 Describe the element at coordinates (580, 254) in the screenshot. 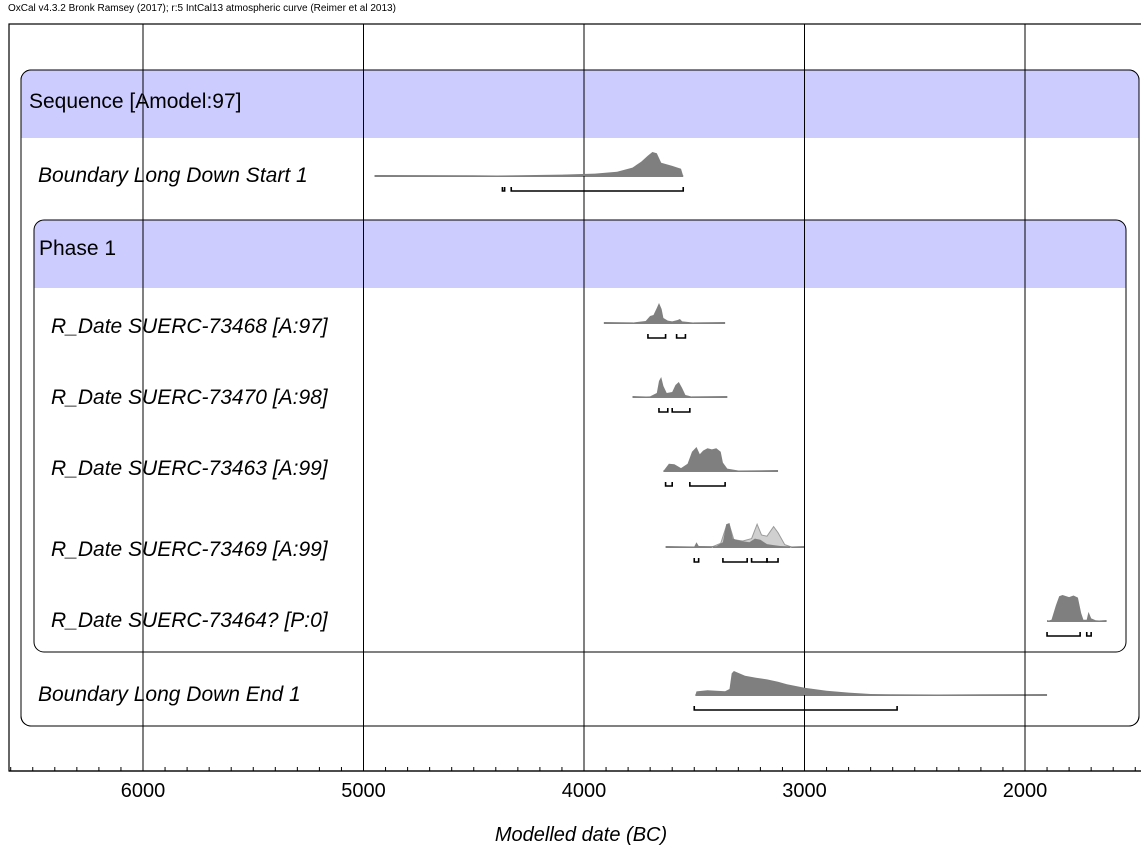

I see `phase-header-band` at that location.